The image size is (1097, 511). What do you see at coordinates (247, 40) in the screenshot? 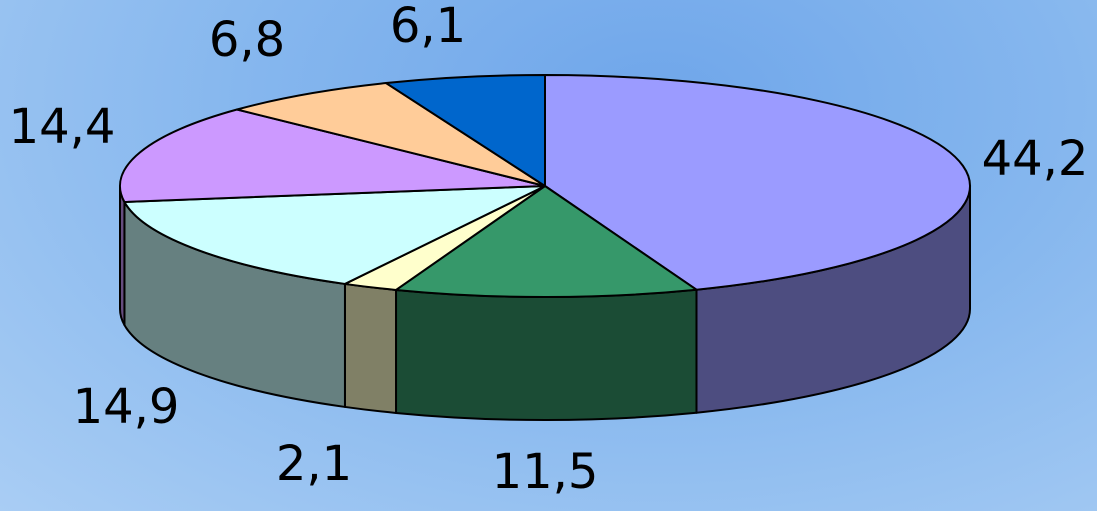
I see `pie-data-label-5: 6,8` at bounding box center [247, 40].